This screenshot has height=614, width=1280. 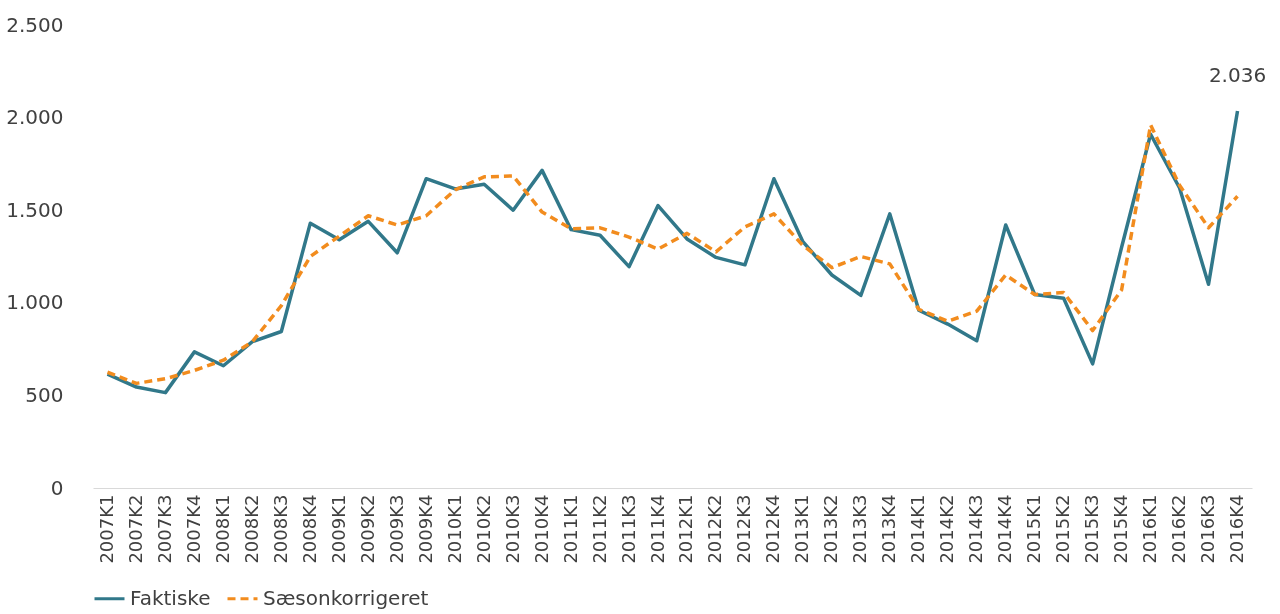 What do you see at coordinates (57, 487) in the screenshot?
I see `y-tick-label: 0` at bounding box center [57, 487].